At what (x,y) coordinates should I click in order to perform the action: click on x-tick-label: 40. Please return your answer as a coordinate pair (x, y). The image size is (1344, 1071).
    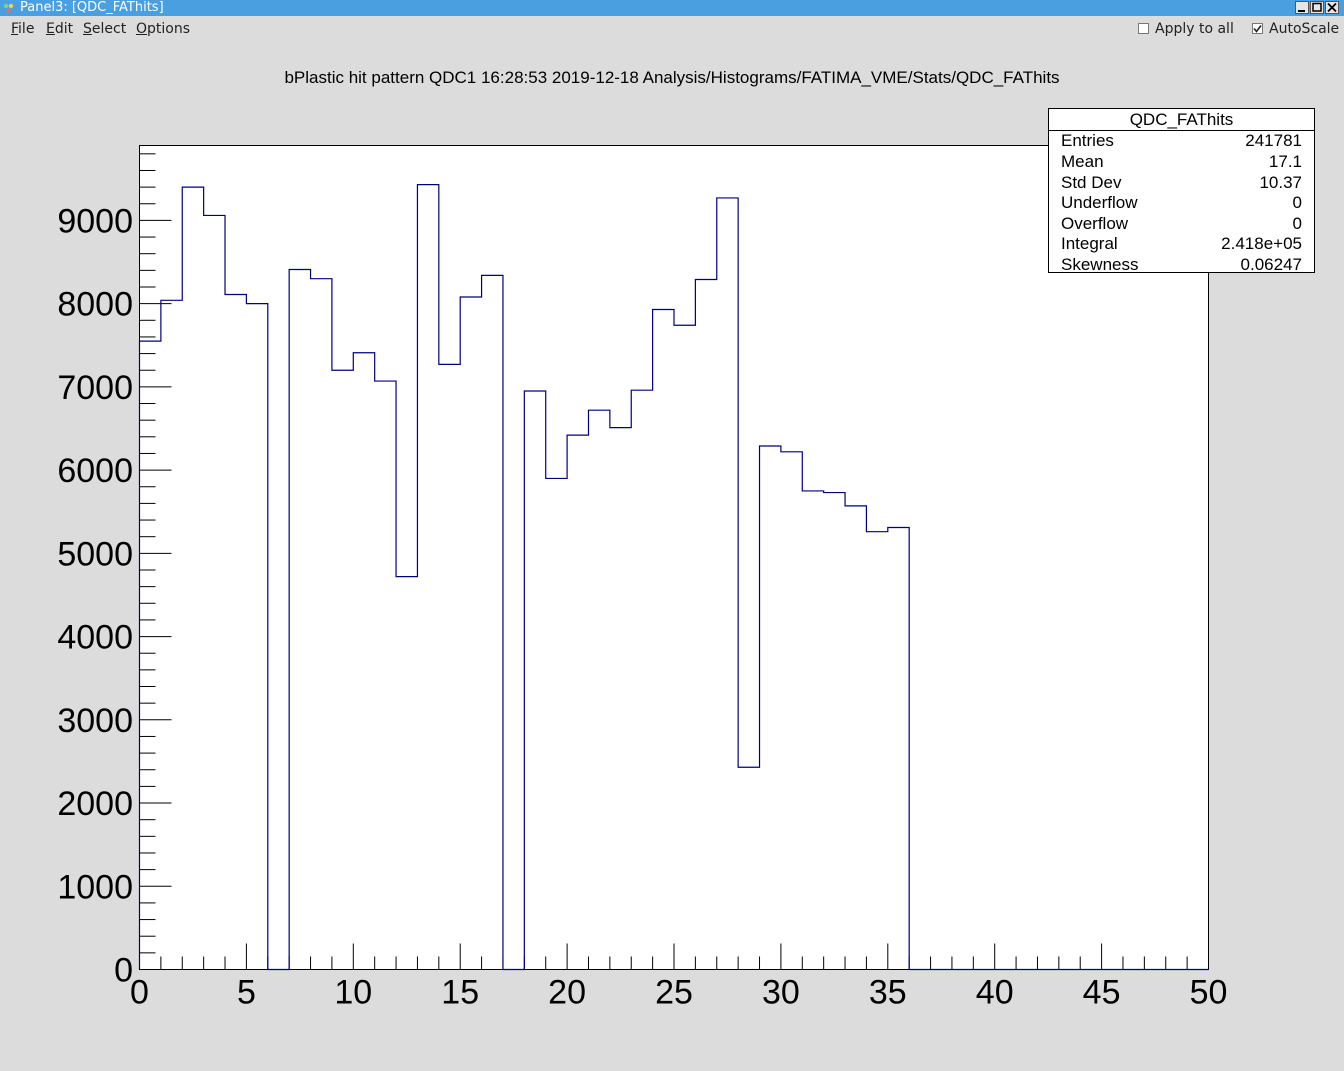
    Looking at the image, I should click on (995, 993).